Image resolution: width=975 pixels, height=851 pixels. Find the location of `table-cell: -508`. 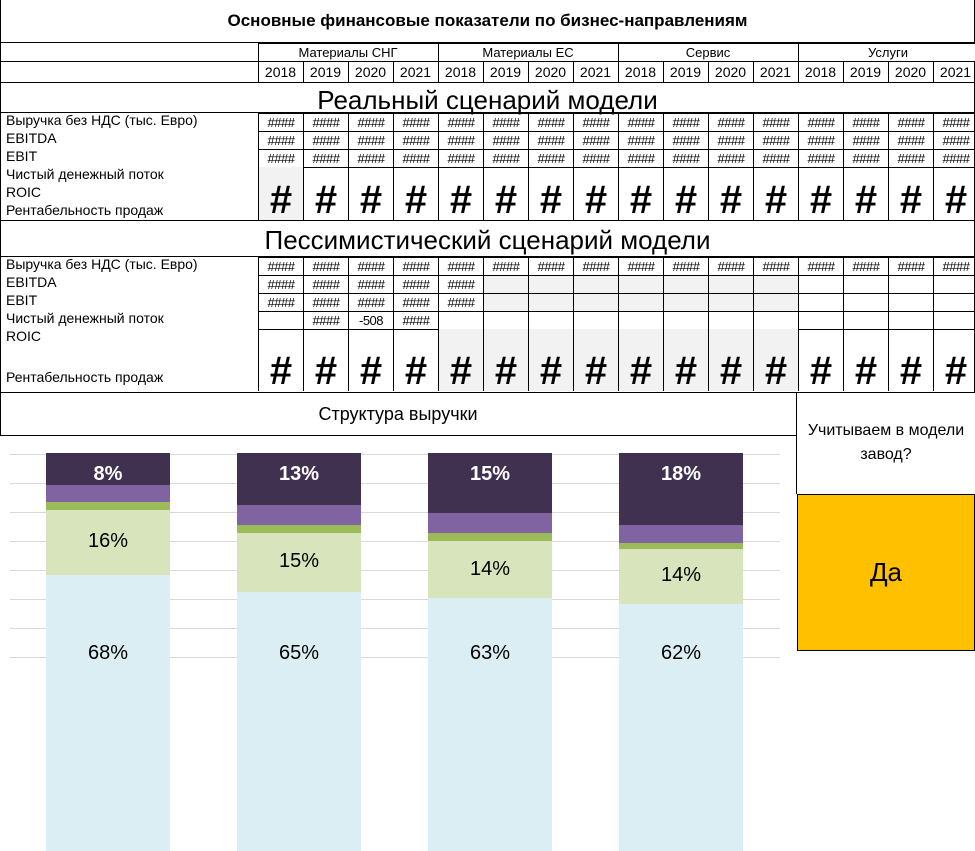

table-cell: -508 is located at coordinates (371, 320).